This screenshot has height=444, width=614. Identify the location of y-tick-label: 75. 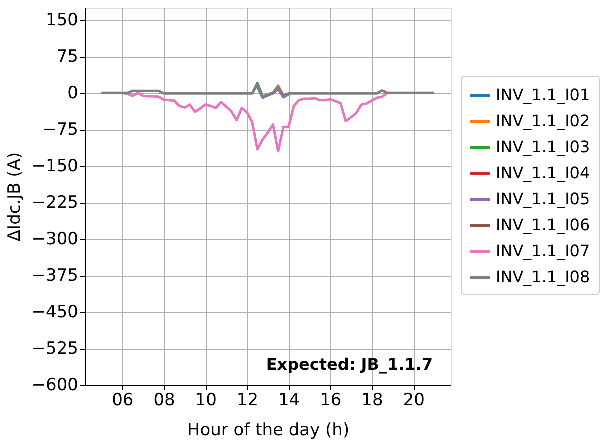
(67, 57).